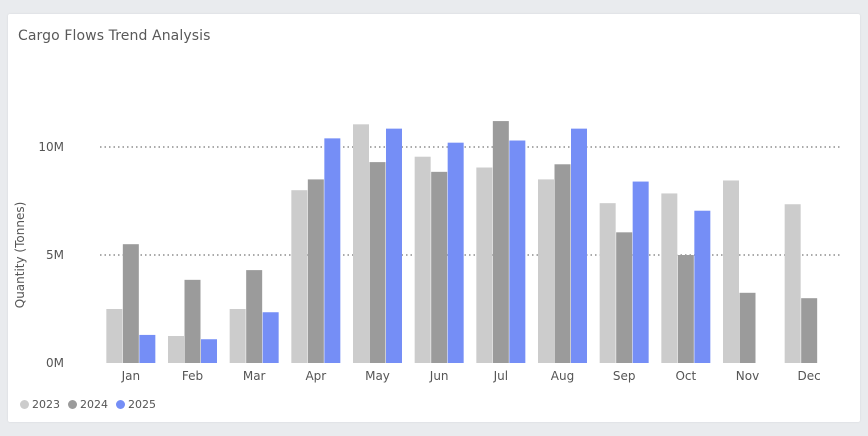 The width and height of the screenshot is (868, 436). I want to click on bar-2023-apr, so click(299, 276).